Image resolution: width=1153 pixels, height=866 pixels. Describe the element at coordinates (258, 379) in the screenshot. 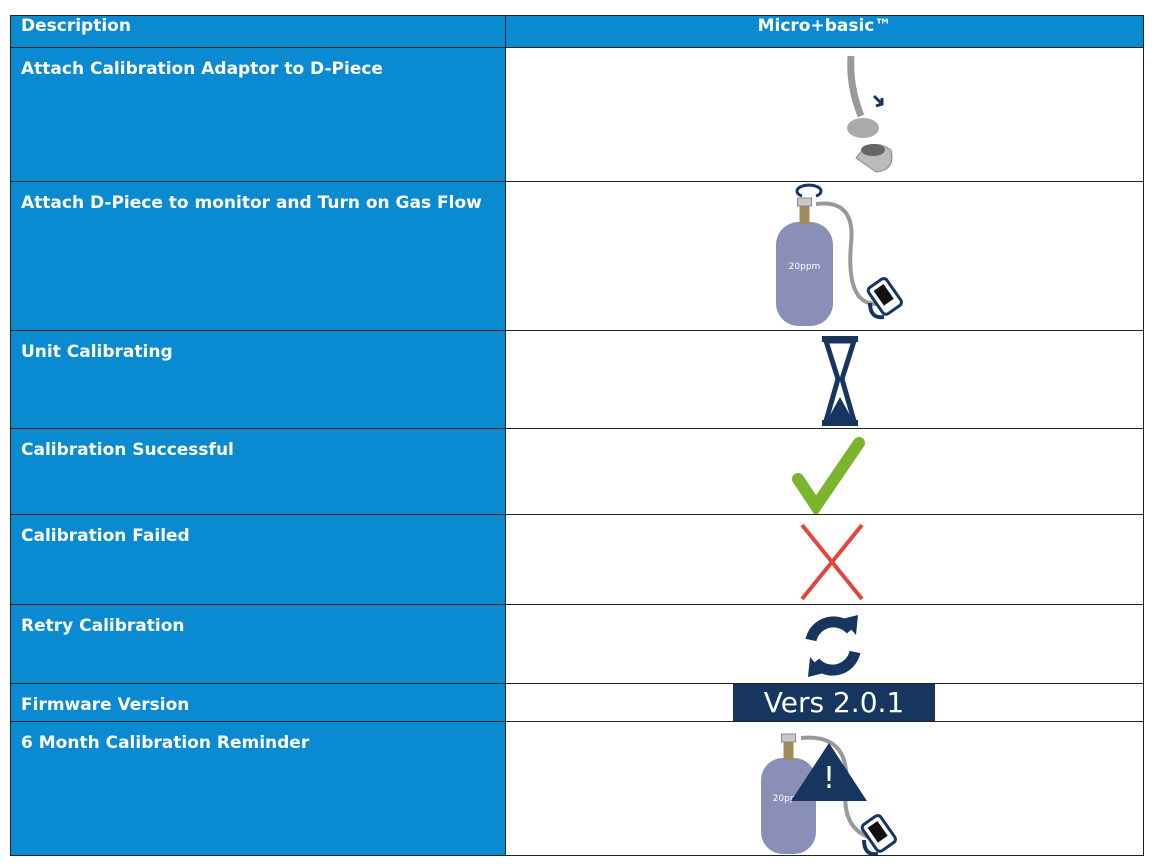

I see `description-cell: Unit Calibrating` at that location.